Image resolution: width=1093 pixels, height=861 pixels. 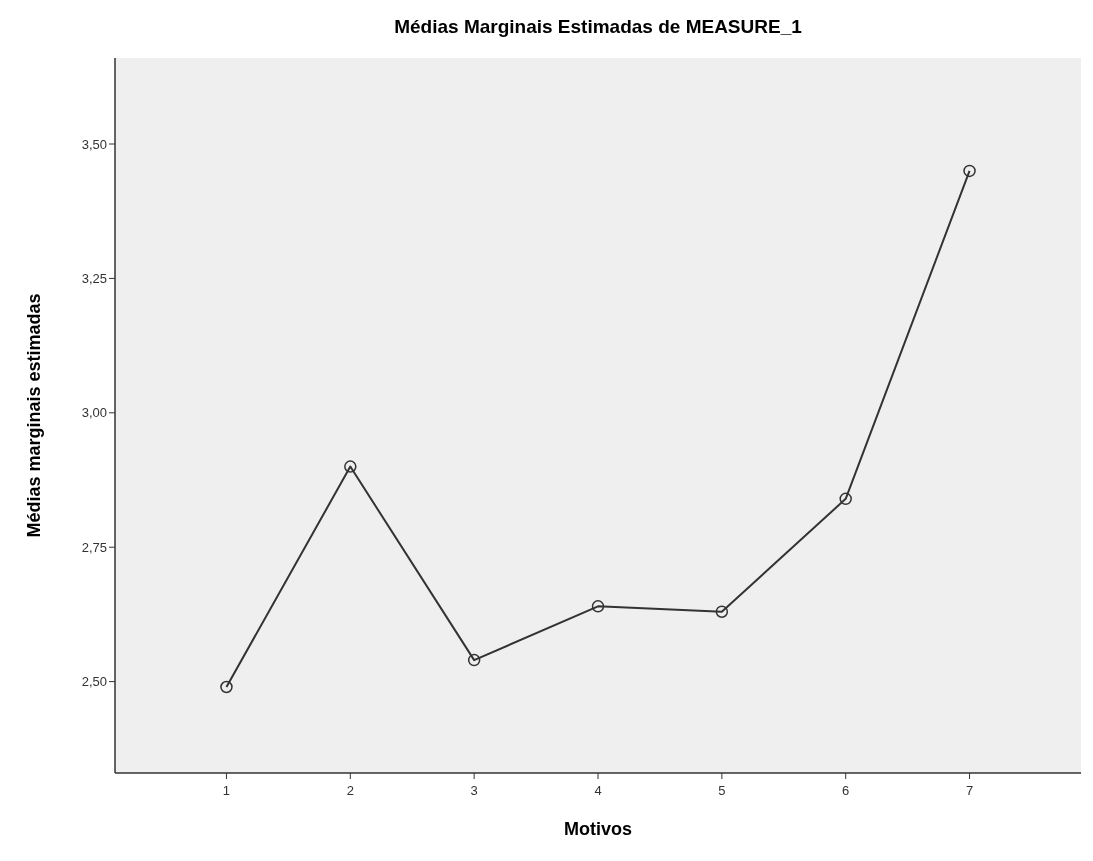 What do you see at coordinates (94, 144) in the screenshot?
I see `y-tick-label: 3,50` at bounding box center [94, 144].